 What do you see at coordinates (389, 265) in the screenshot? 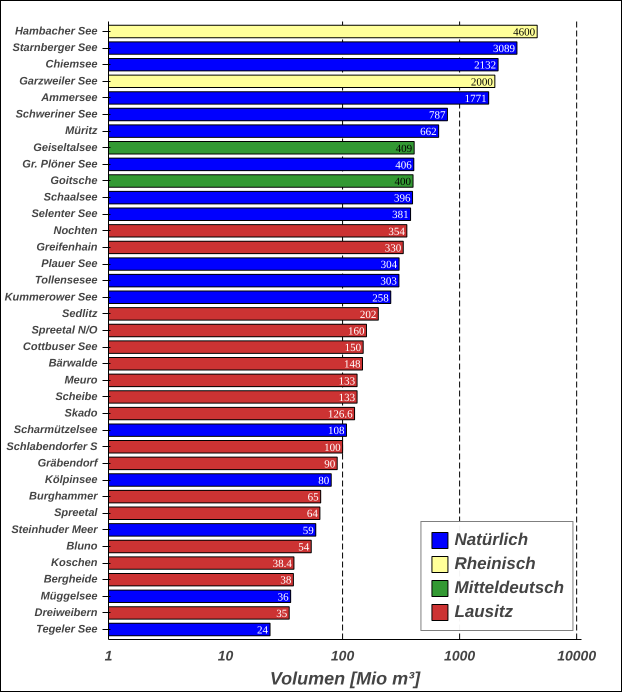
I see `data-label: 304` at bounding box center [389, 265].